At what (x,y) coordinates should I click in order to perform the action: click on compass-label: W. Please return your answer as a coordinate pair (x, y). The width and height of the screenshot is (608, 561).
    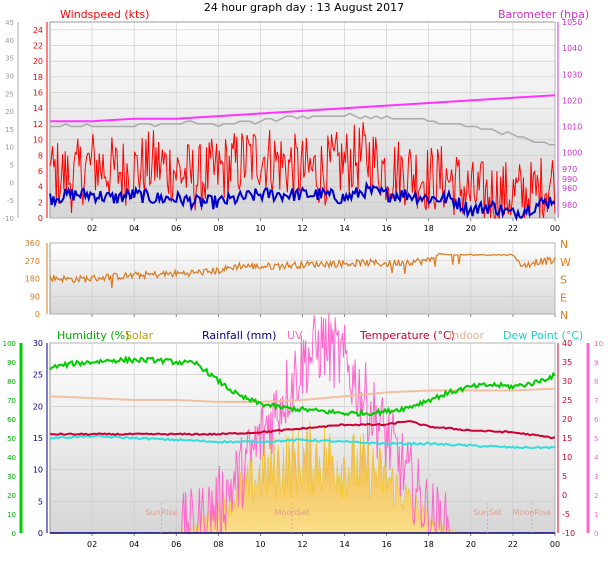
    Looking at the image, I should click on (565, 262).